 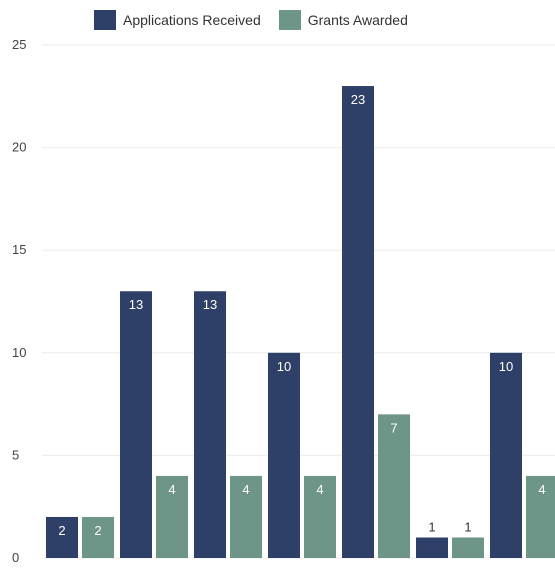 I want to click on legend: Applications Received Grants Awarded, so click(x=251, y=20).